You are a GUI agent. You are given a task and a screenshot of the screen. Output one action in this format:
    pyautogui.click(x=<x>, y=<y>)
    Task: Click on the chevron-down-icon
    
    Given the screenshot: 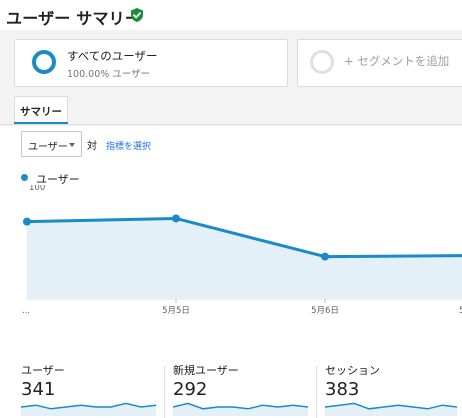 What is the action you would take?
    pyautogui.click(x=72, y=145)
    